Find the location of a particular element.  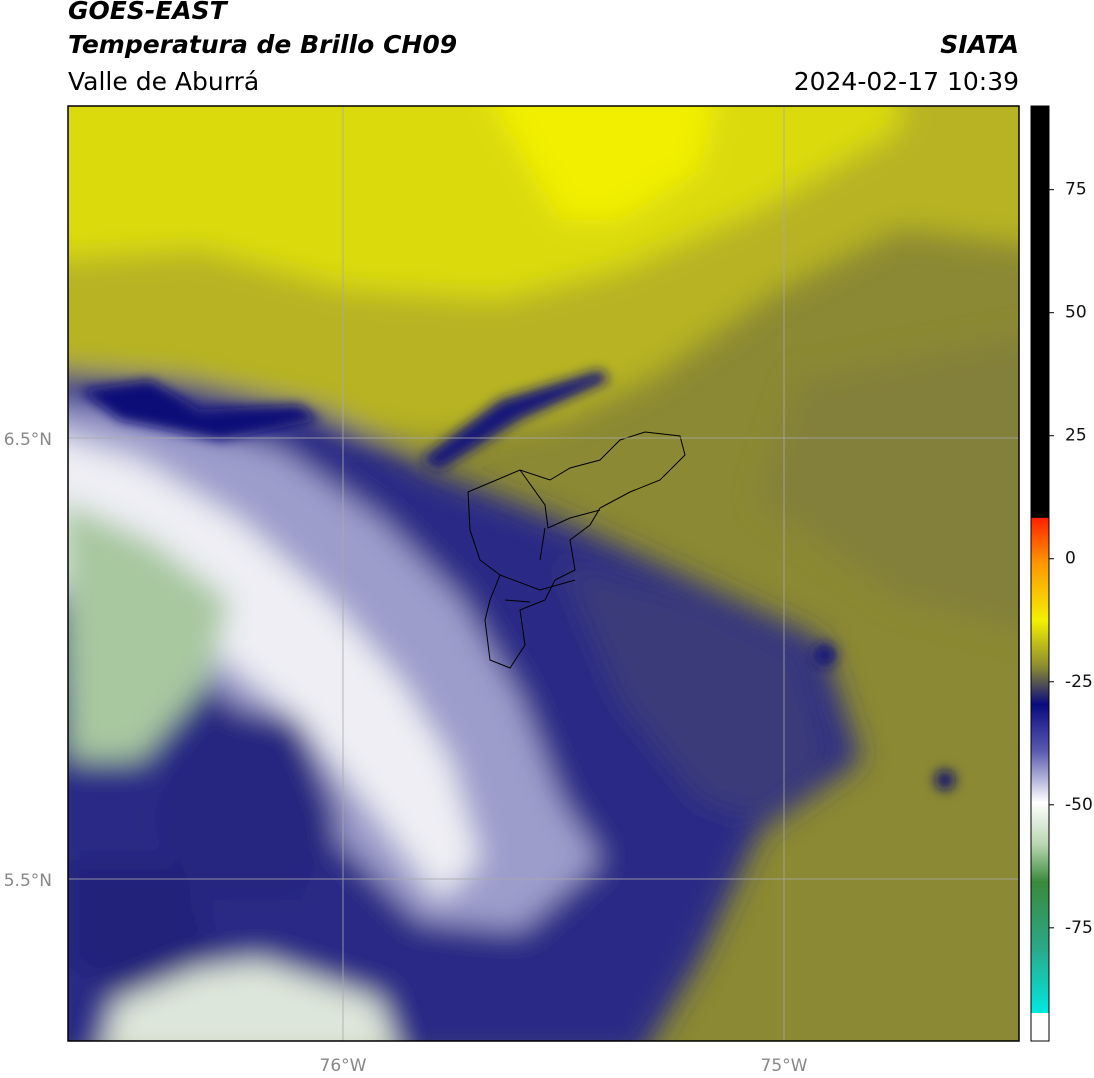

source: SIATA is located at coordinates (979, 44).